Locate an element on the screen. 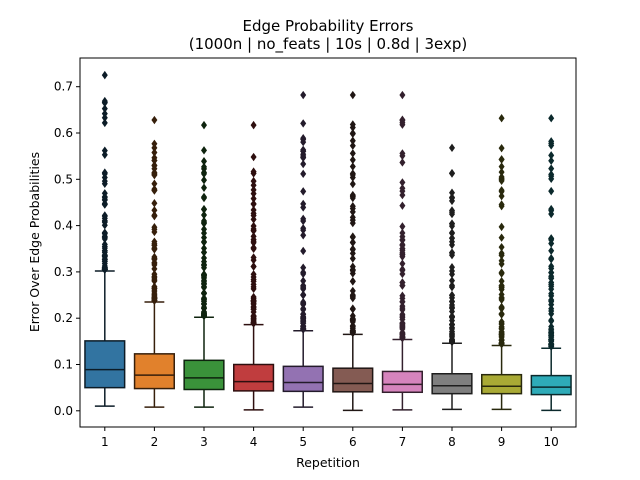  y-tick-label: 0.0 is located at coordinates (63, 411).